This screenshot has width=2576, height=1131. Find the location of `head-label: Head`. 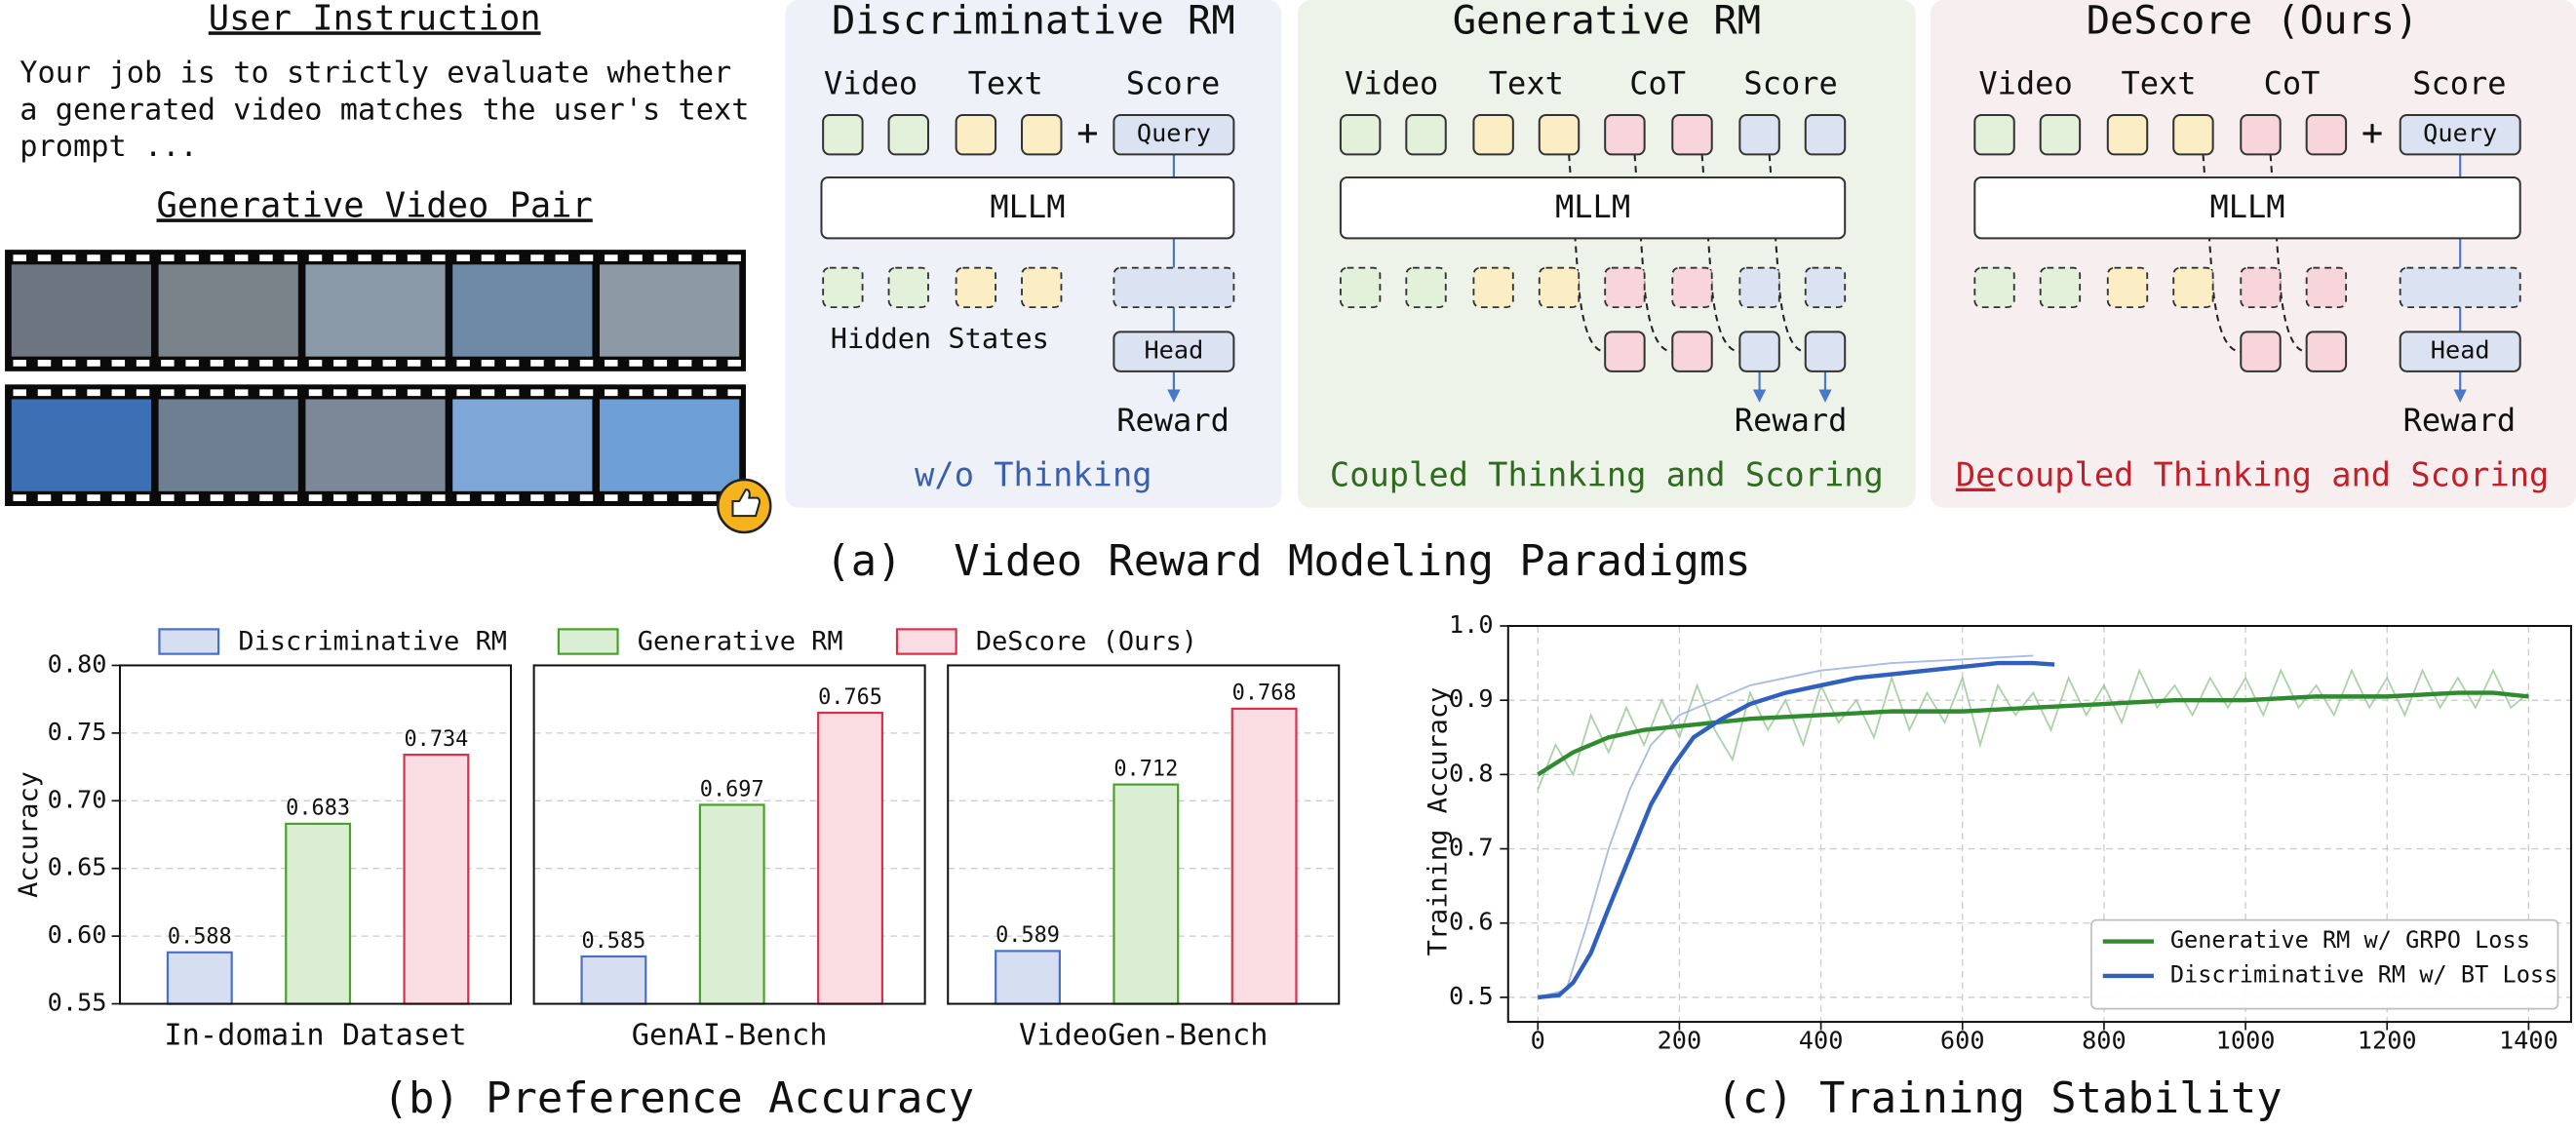

head-label: Head is located at coordinates (1173, 350).